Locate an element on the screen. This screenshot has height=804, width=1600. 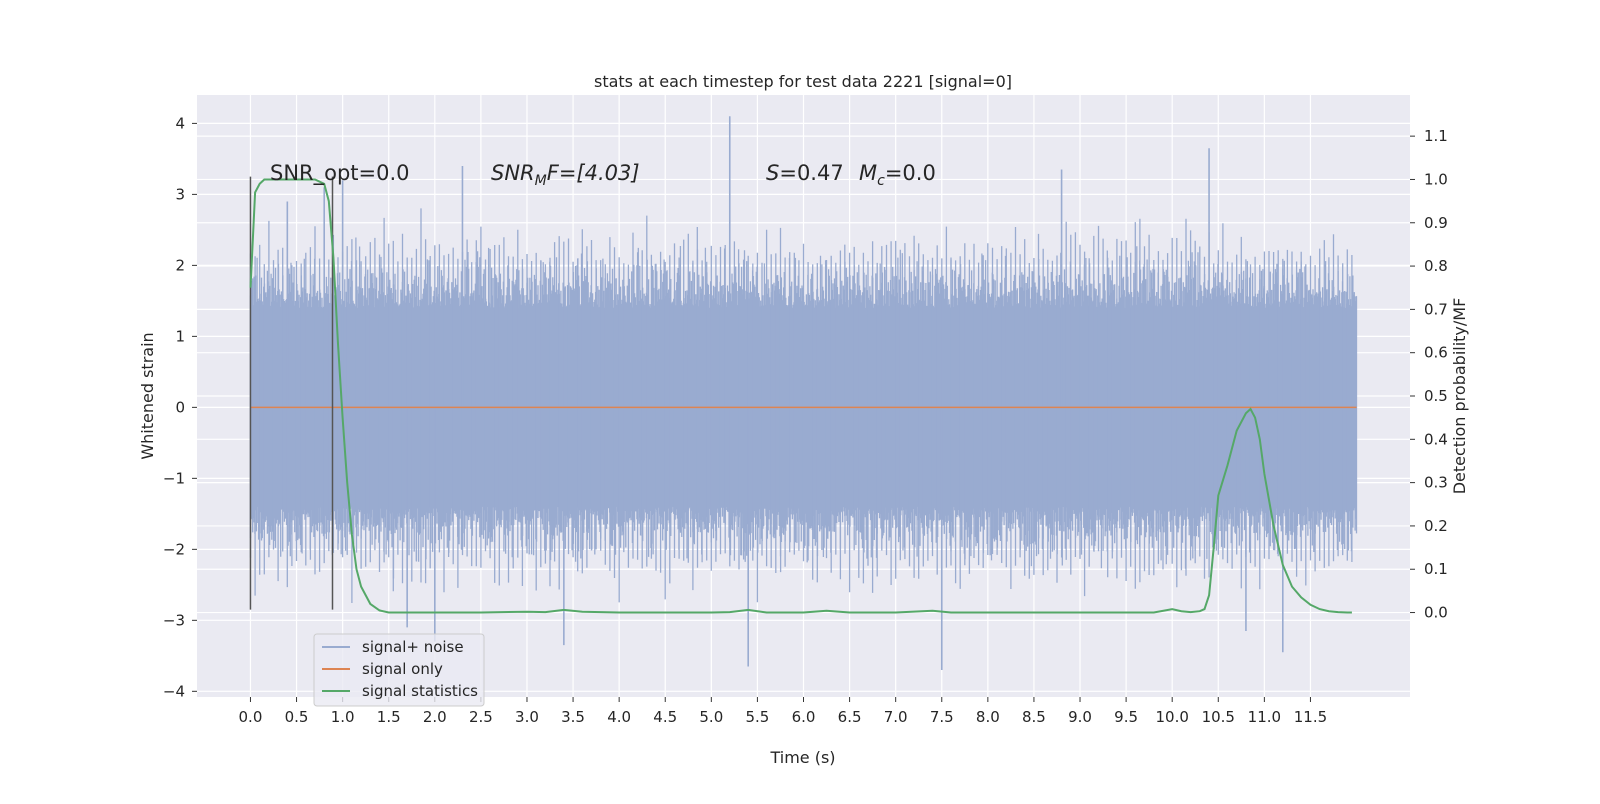
x-tick-label: 0.5 is located at coordinates (297, 717).